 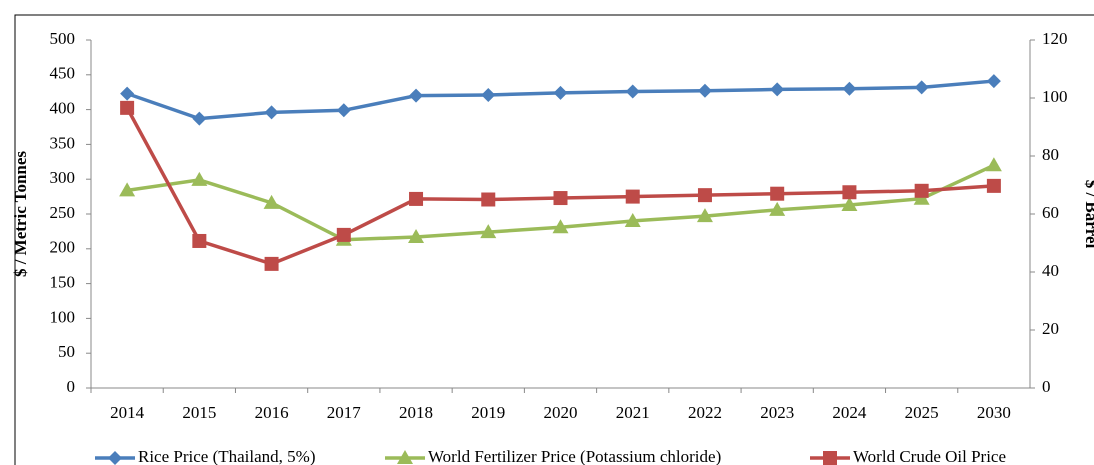 What do you see at coordinates (488, 412) in the screenshot?
I see `x-tick-label: 2019` at bounding box center [488, 412].